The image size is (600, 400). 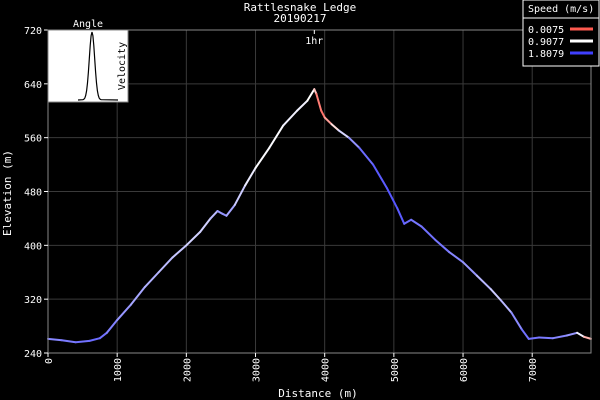 I want to click on x-tick-label: 3000, so click(x=257, y=370).